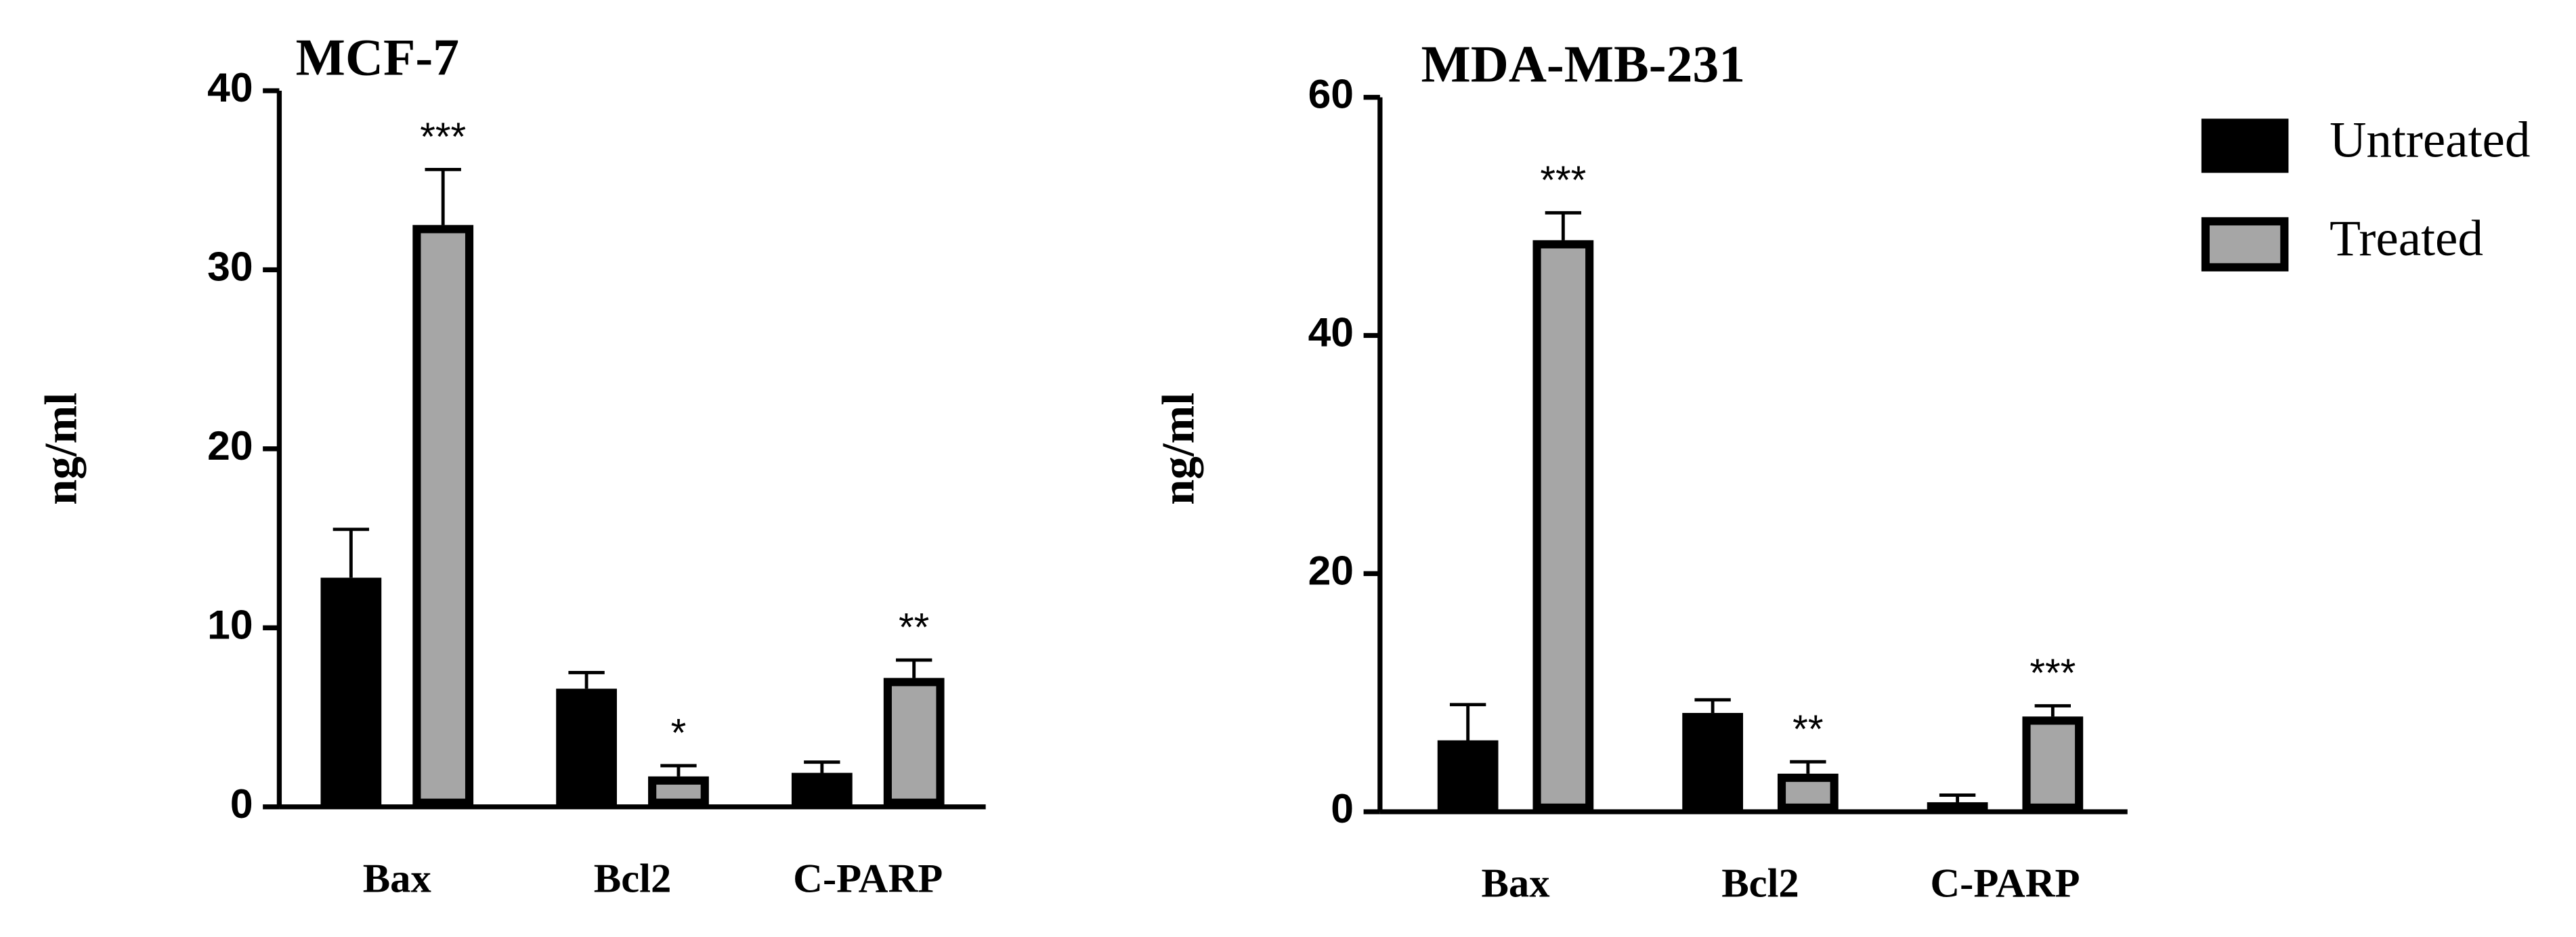 This screenshot has height=937, width=2576. What do you see at coordinates (377, 58) in the screenshot?
I see `chart-title: MCF-7` at bounding box center [377, 58].